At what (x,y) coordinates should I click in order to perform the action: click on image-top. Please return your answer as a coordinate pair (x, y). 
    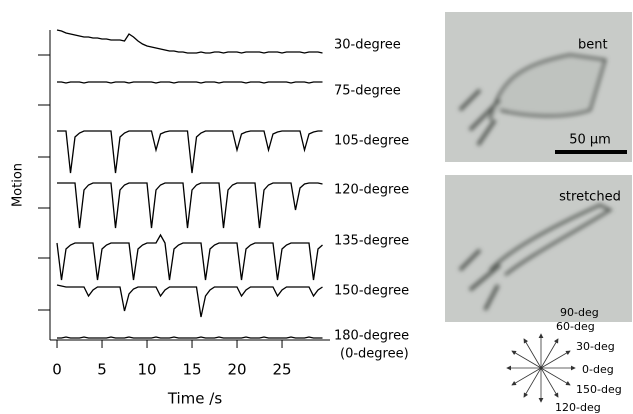
    Looking at the image, I should click on (538, 87).